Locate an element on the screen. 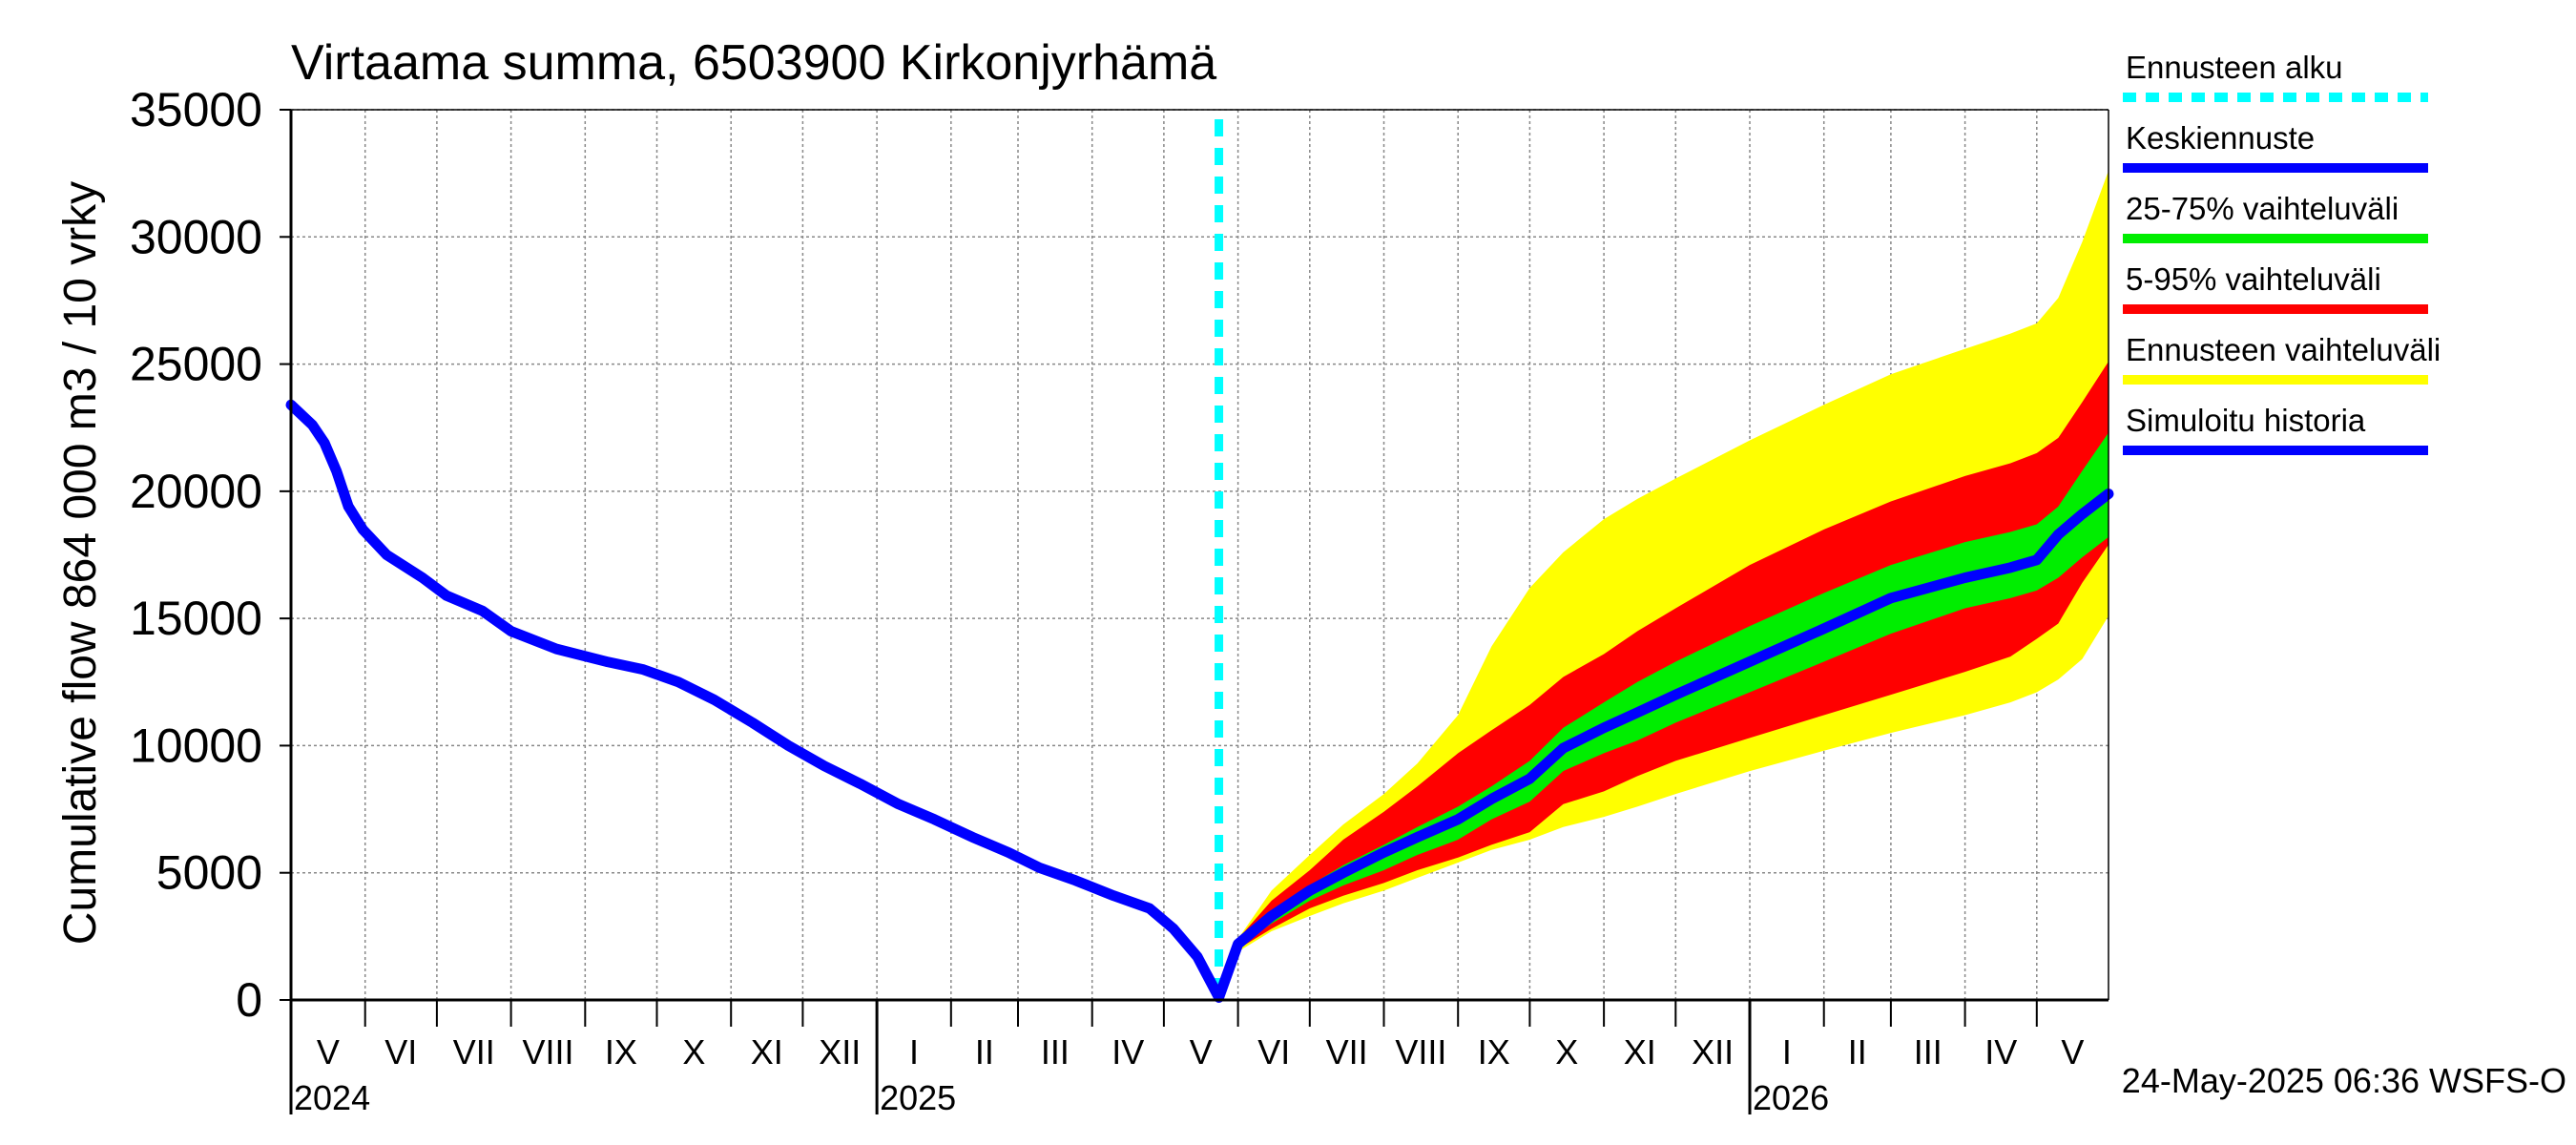  x-year-label: 2025 is located at coordinates (918, 1098).